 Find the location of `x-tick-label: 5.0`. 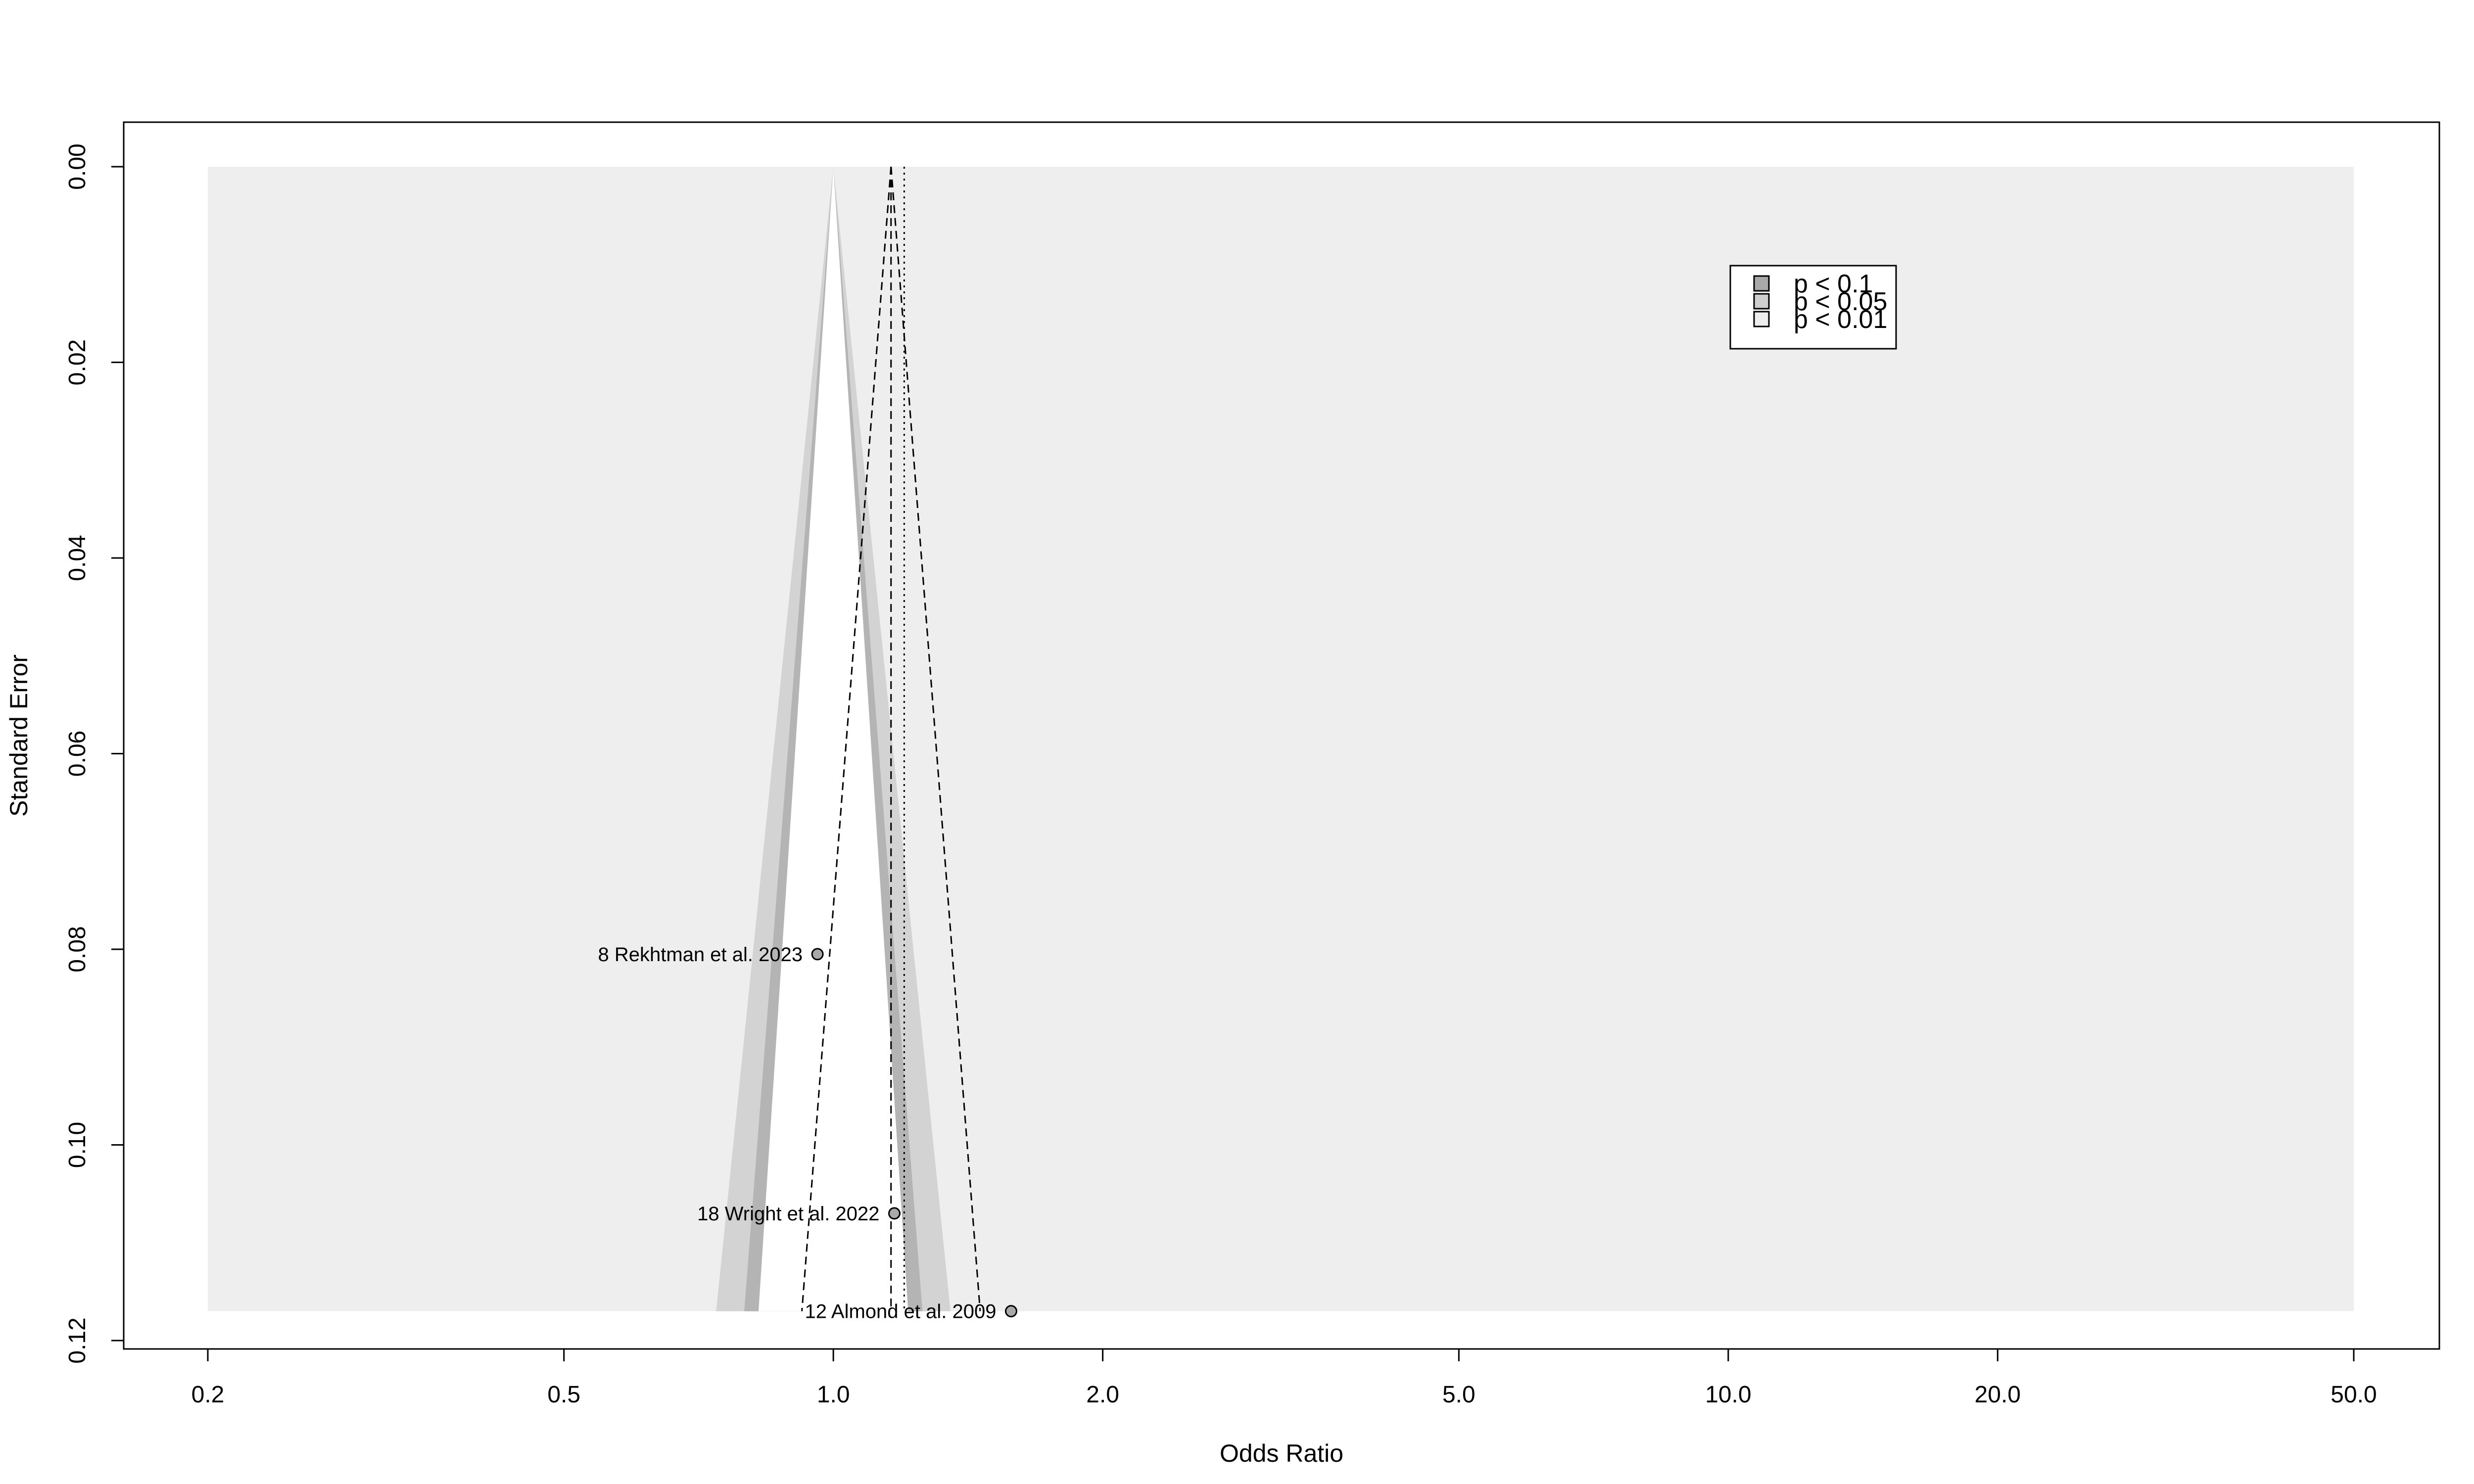

x-tick-label: 5.0 is located at coordinates (1458, 1395).